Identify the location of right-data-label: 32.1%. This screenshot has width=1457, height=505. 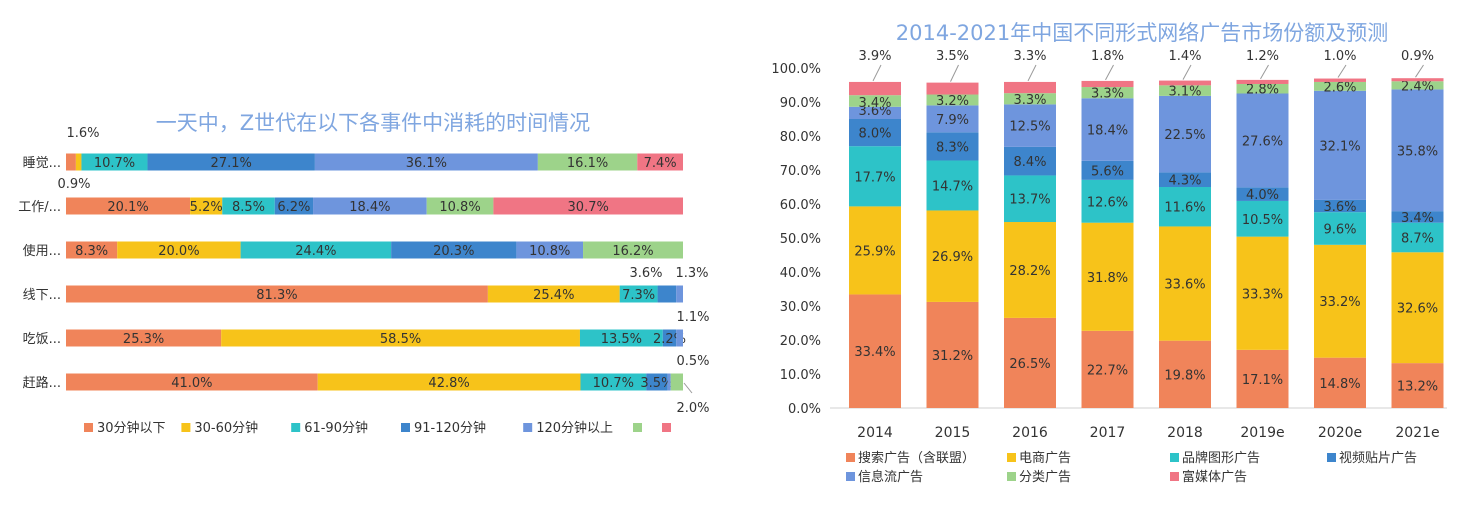
(1339, 146).